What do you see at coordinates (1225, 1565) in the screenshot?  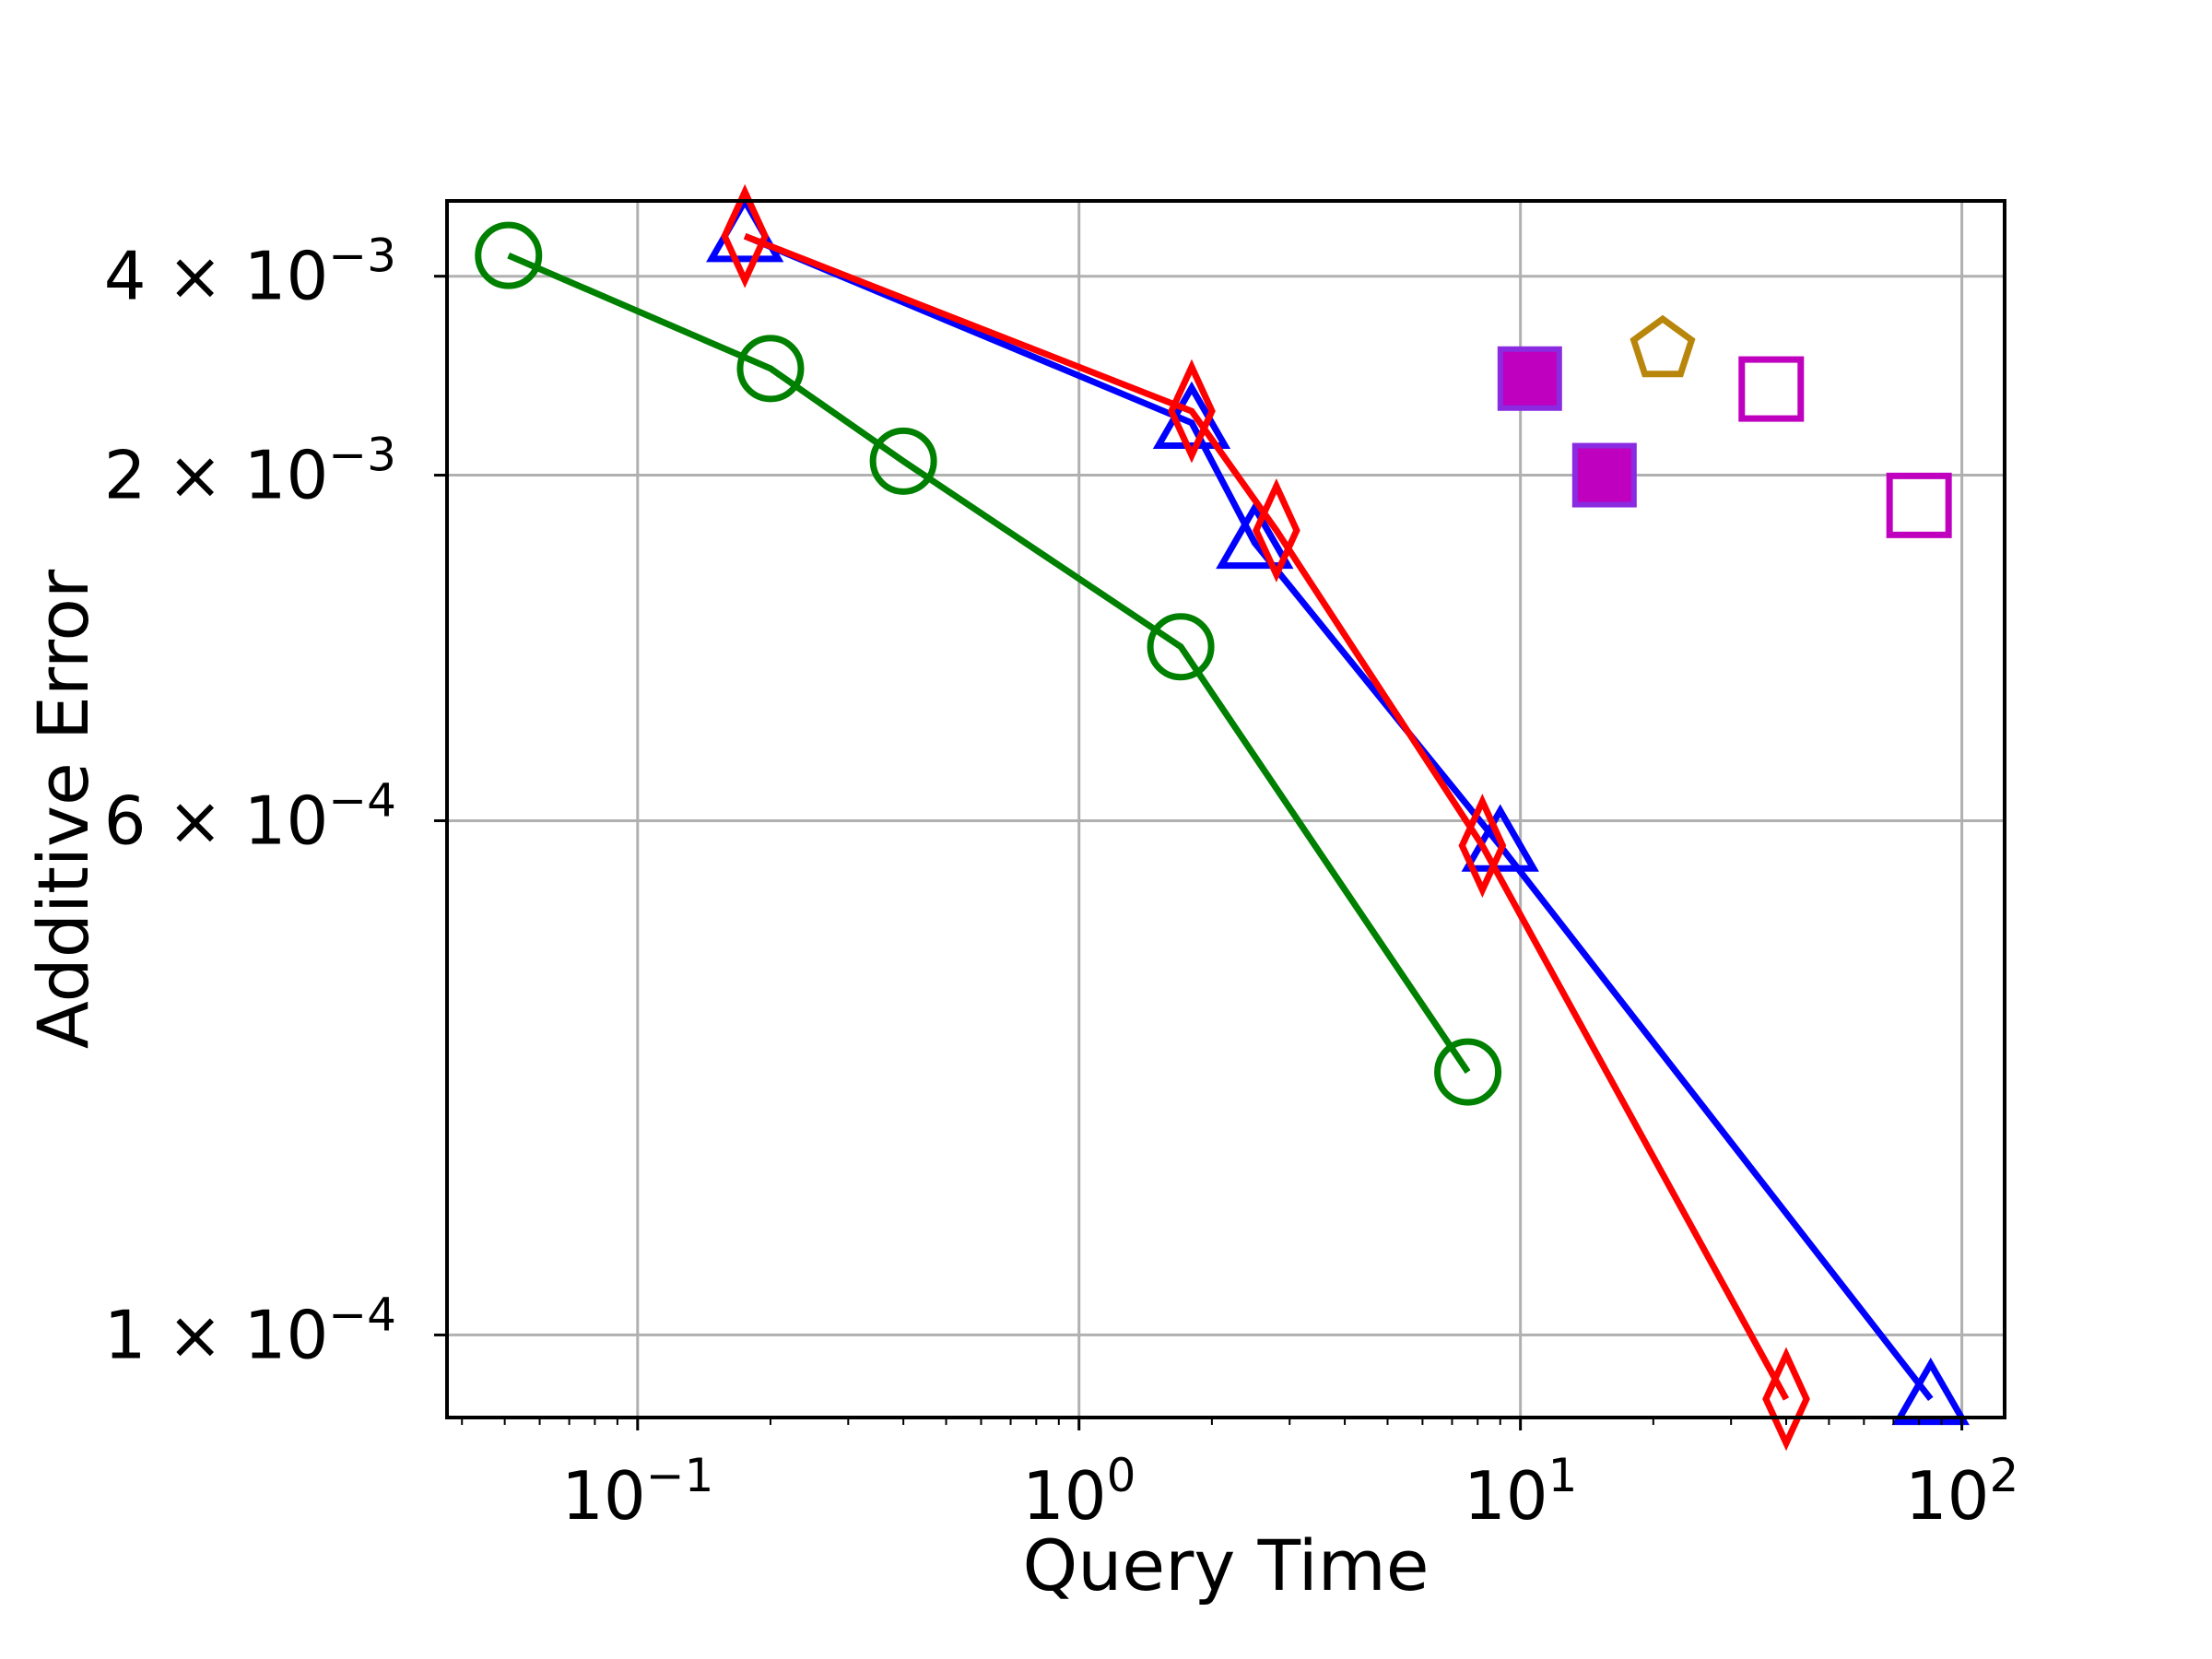 I see `x-axis-label: Query Time` at bounding box center [1225, 1565].